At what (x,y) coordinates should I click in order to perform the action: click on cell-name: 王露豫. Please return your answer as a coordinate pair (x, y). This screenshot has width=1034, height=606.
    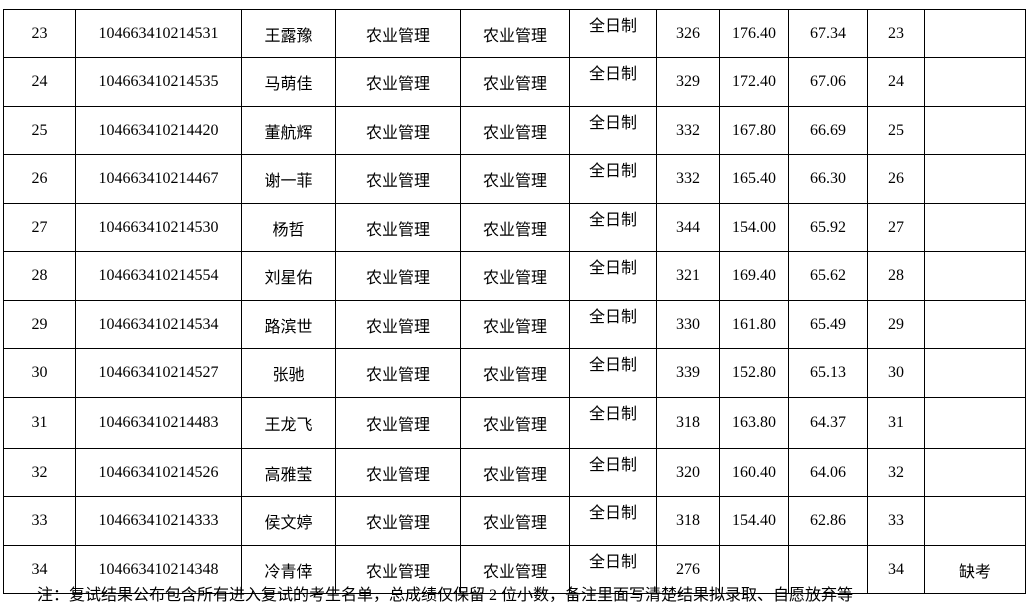
    Looking at the image, I should click on (288, 33).